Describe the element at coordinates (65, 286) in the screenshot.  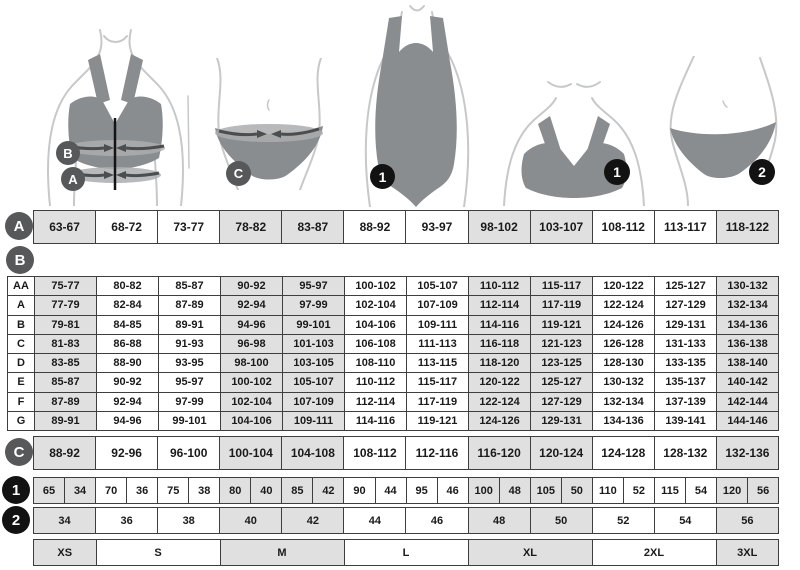
I see `value-cell: 75-77` at that location.